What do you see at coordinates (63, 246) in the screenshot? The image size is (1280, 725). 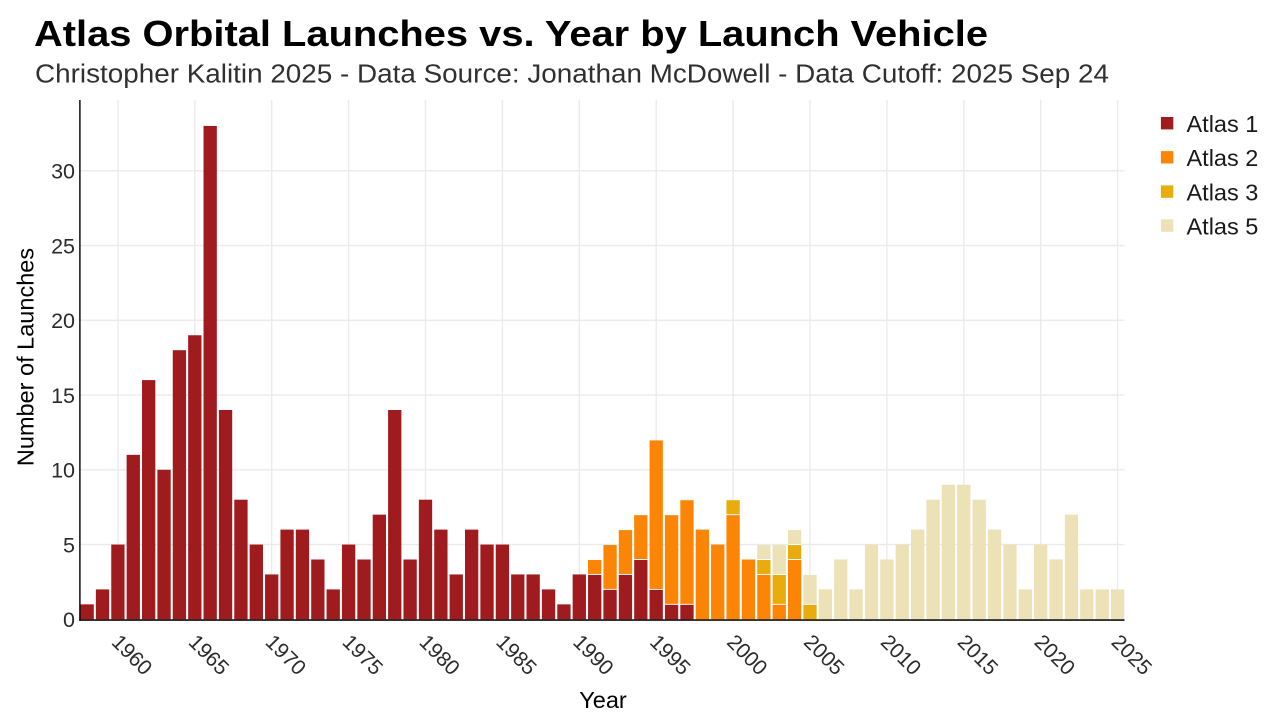 I see `svg-text: 25` at bounding box center [63, 246].